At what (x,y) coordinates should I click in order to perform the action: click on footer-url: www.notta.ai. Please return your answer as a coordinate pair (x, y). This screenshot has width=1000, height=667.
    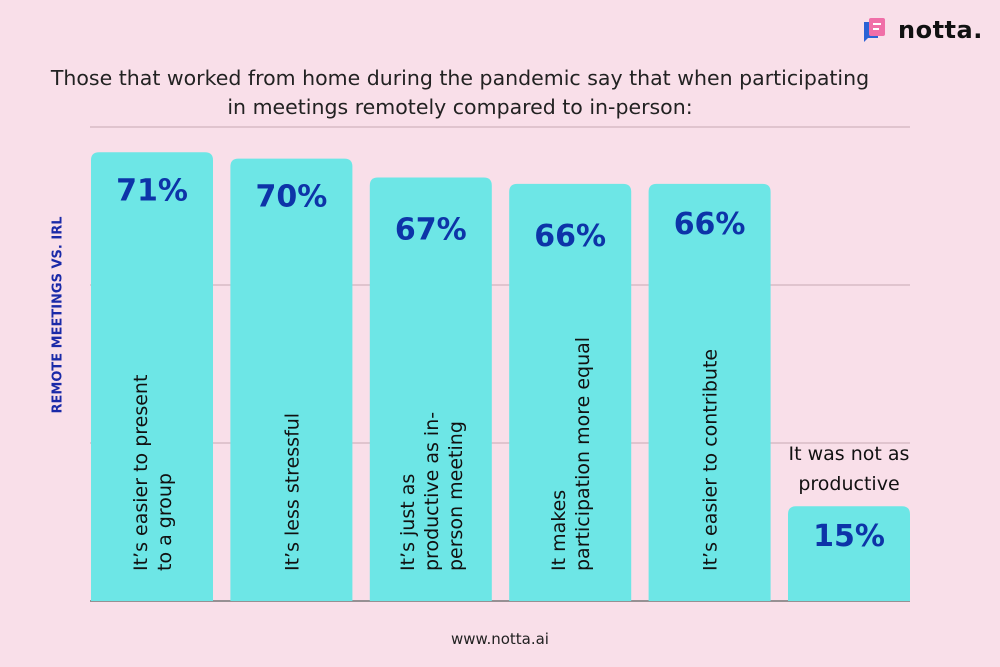
    Looking at the image, I should click on (500, 639).